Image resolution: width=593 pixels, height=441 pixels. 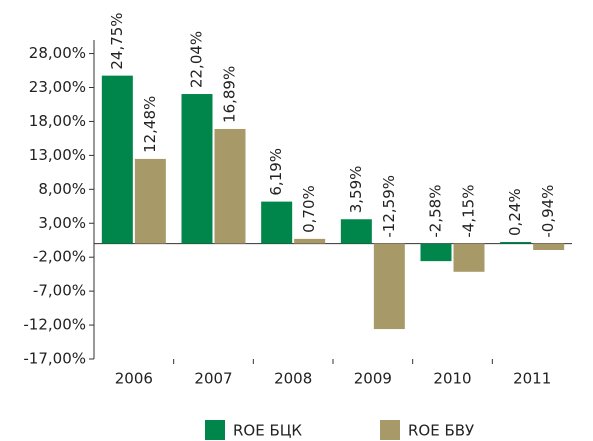 I want to click on y-tick-label: 28,00%, so click(x=57, y=53).